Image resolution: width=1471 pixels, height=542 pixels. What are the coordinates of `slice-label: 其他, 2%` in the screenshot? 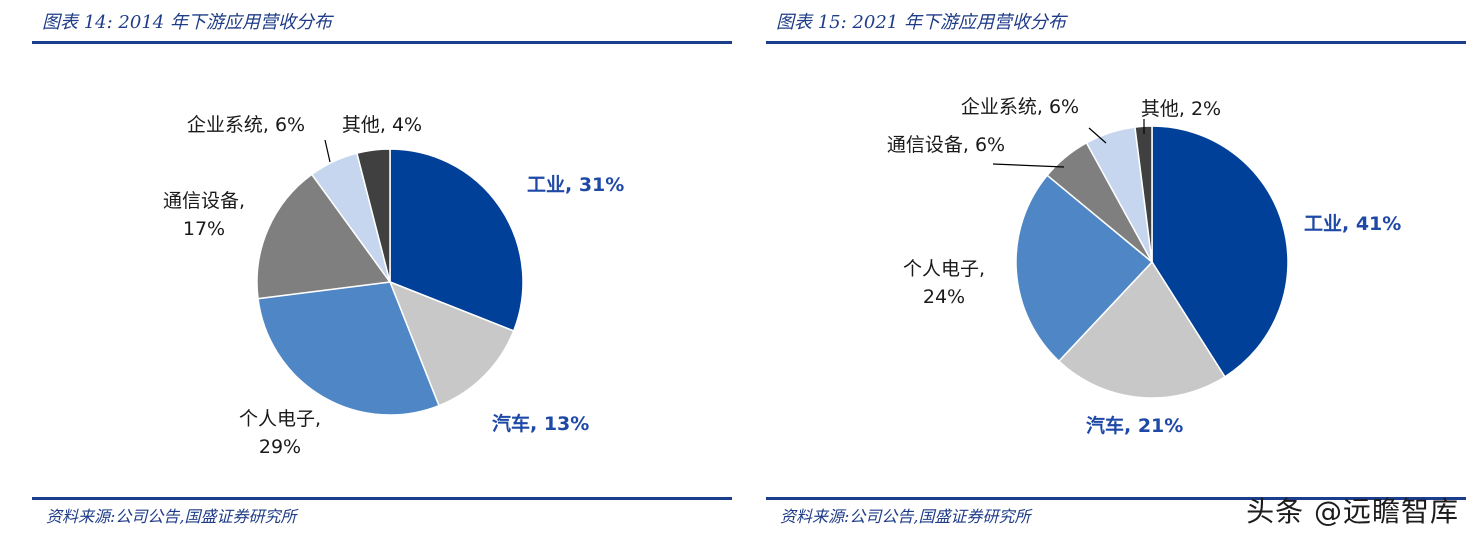 It's located at (1181, 109).